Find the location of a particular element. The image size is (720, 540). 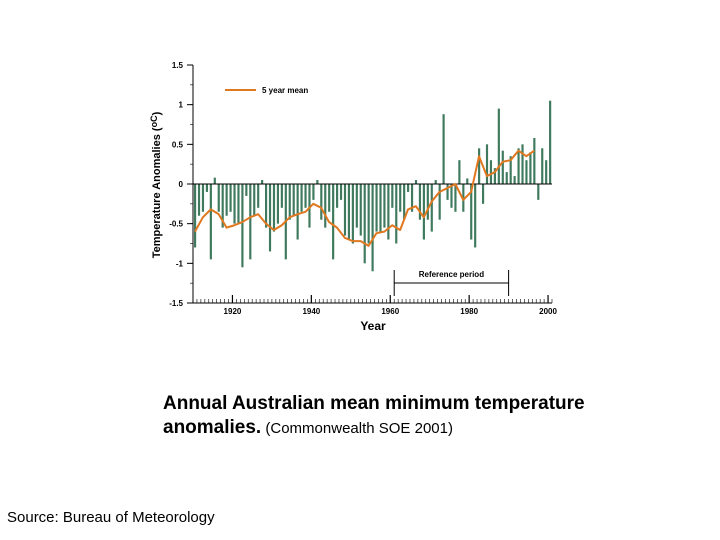

bar-1968 is located at coordinates (423, 212).